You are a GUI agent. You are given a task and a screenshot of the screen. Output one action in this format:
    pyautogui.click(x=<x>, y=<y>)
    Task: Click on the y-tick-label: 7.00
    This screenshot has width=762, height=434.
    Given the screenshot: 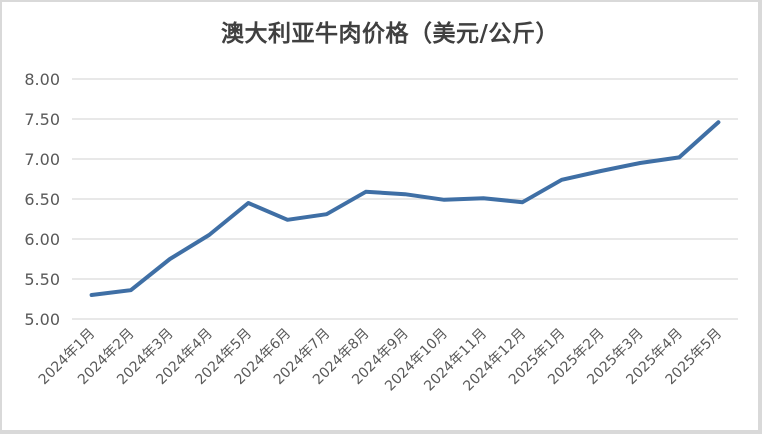 What is the action you would take?
    pyautogui.click(x=42, y=159)
    